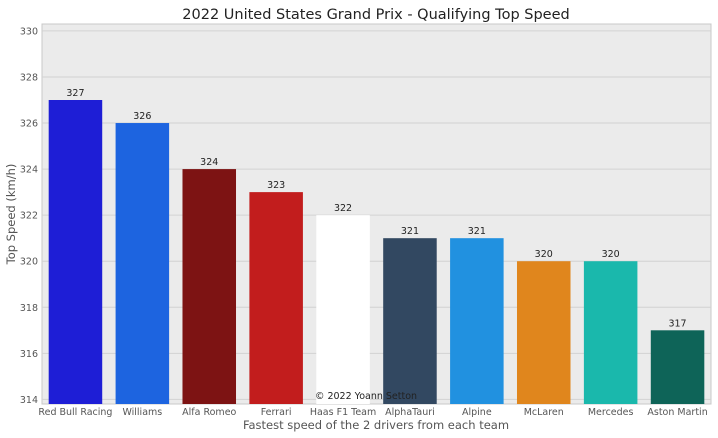 This screenshot has width=718, height=438. What do you see at coordinates (276, 185) in the screenshot?
I see `data-label: 323` at bounding box center [276, 185].